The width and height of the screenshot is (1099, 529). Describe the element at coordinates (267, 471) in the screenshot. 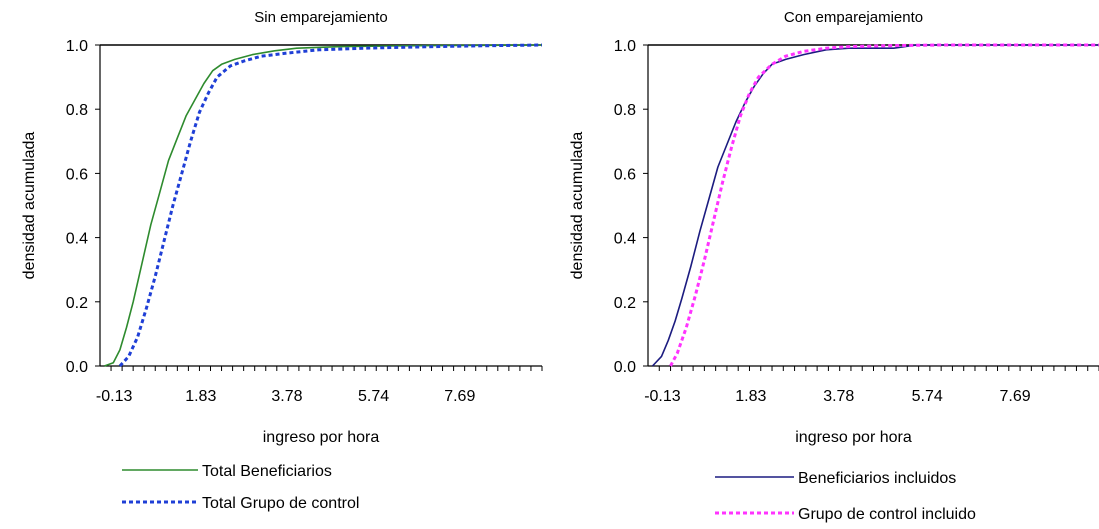

I see `legend-label-1: Total Beneficiarios` at that location.